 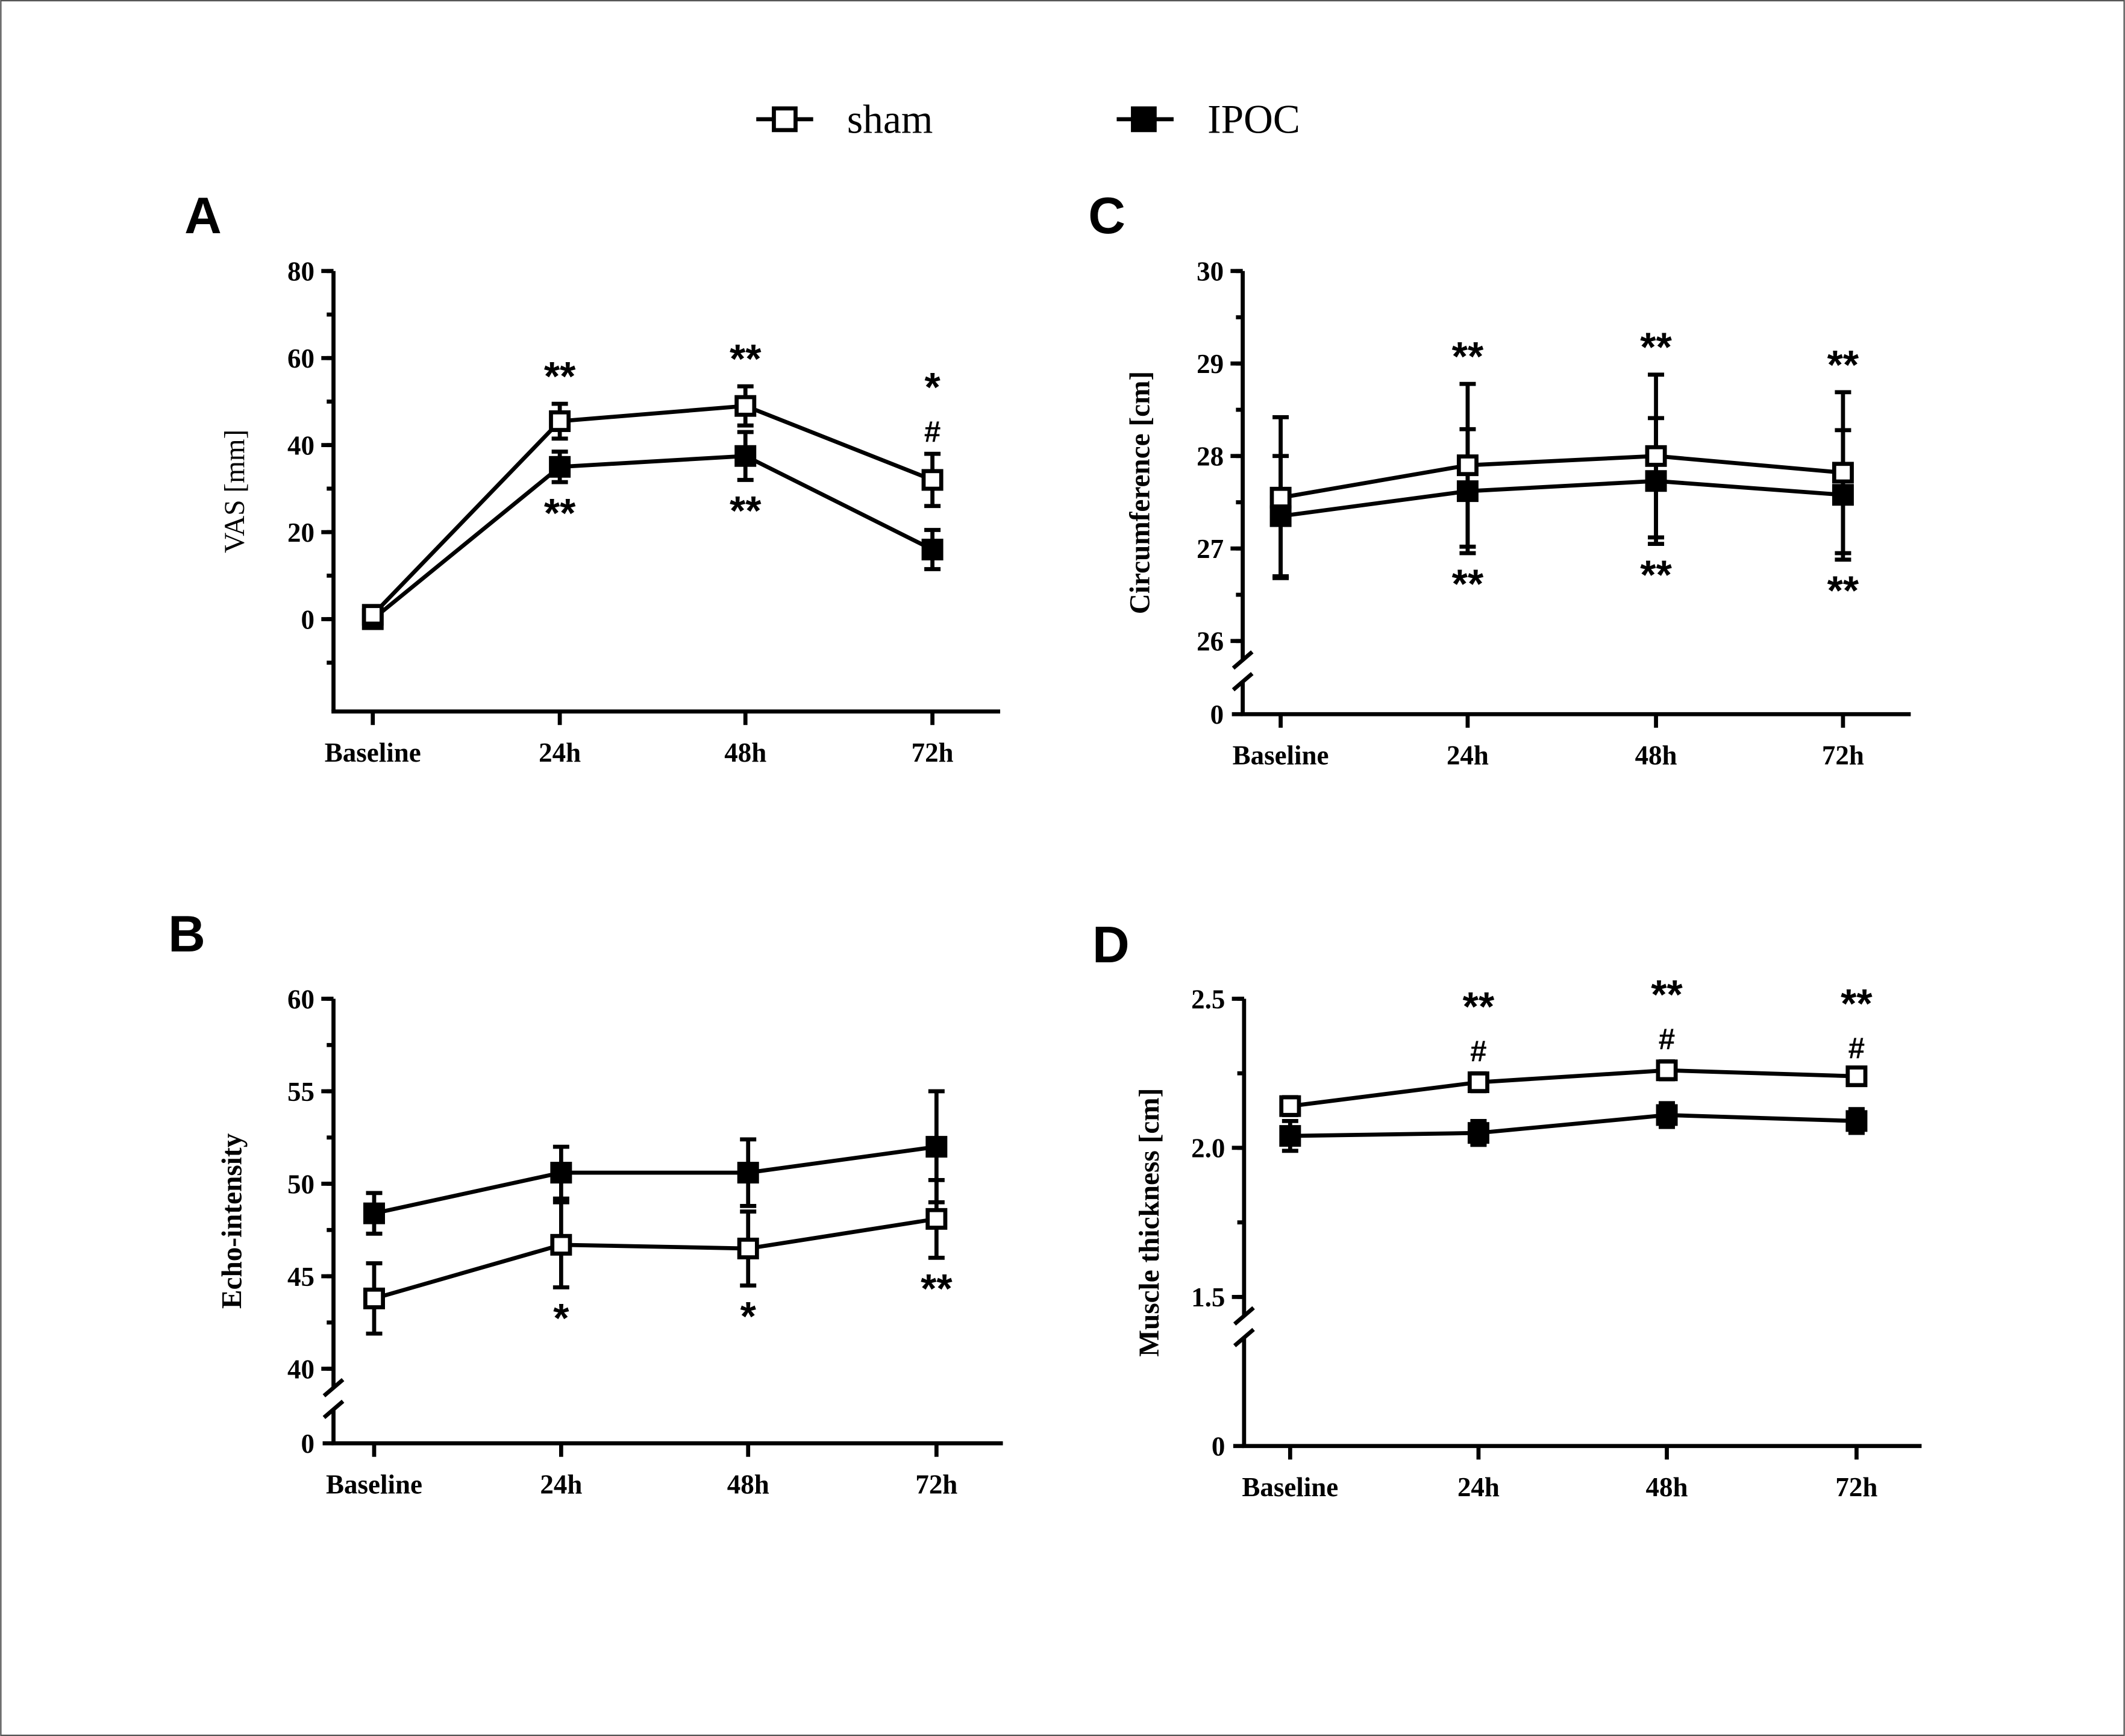 I want to click on filled-square-icon, so click(x=1144, y=119).